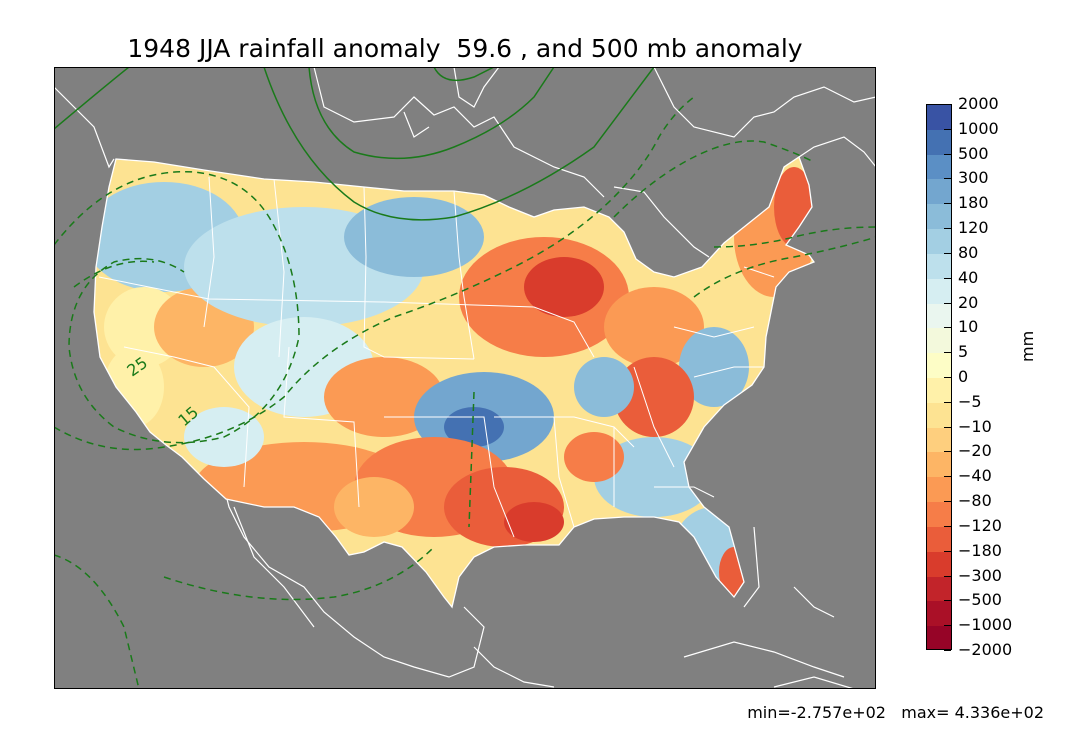 This screenshot has height=756, width=1080. I want to click on colorbar-unit-label: mm, so click(1027, 346).